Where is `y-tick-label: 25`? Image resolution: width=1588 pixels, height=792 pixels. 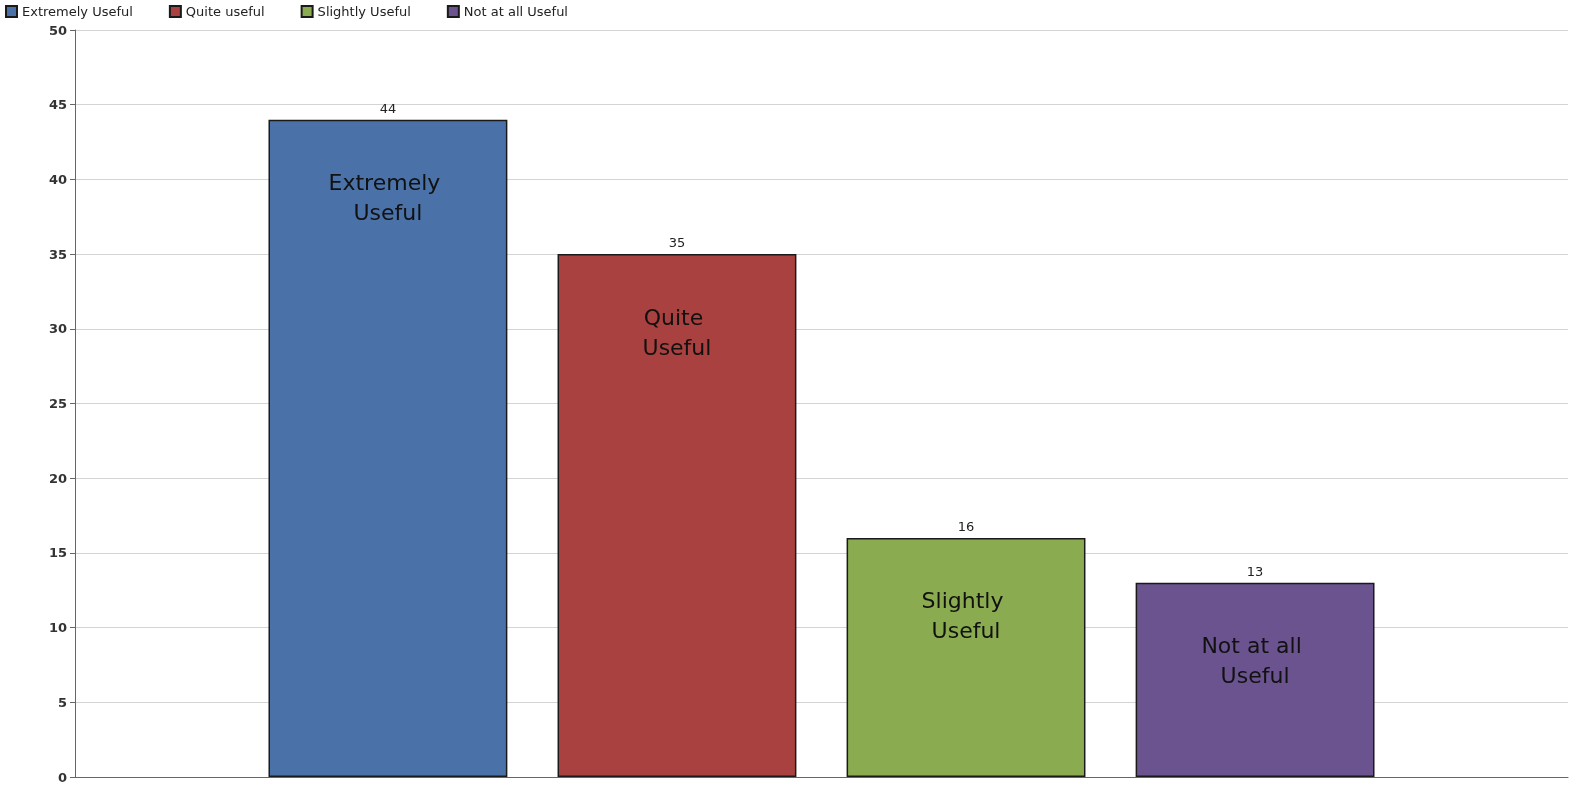
y-tick-label: 25 is located at coordinates (57, 403).